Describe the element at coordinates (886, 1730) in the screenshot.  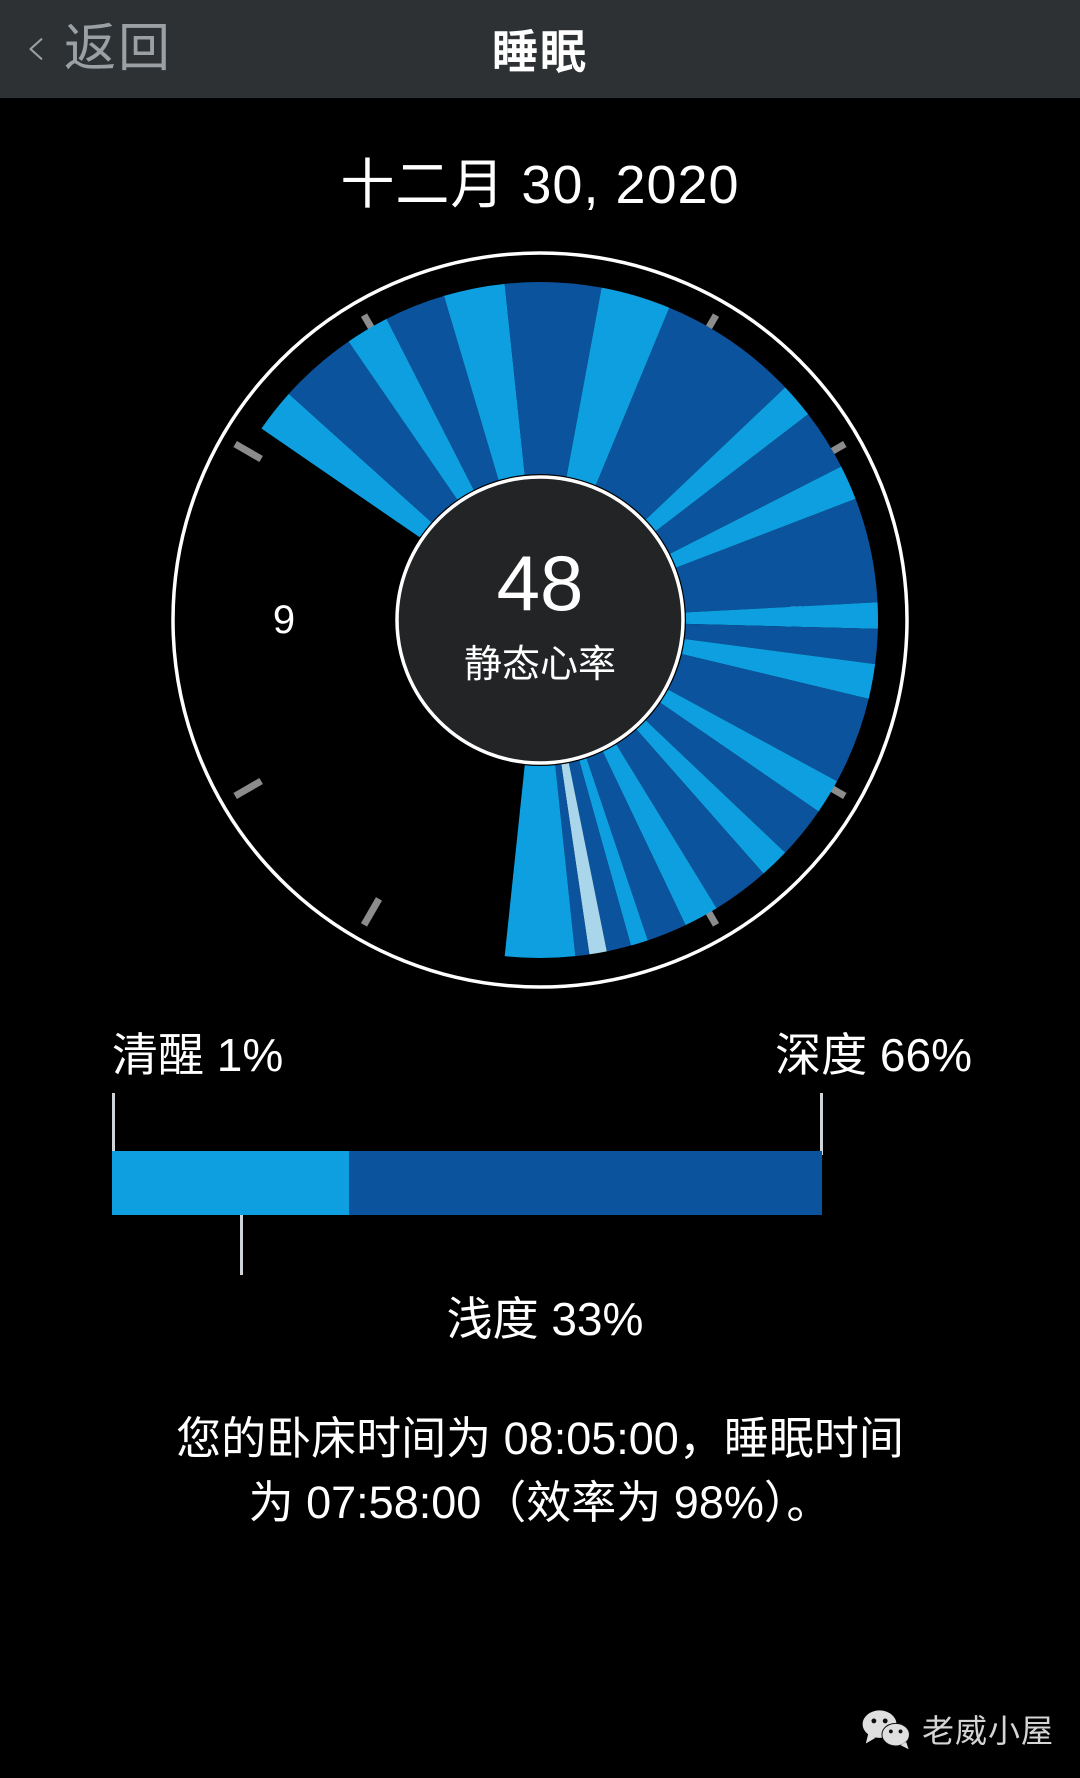
I see `wechat-icon` at that location.